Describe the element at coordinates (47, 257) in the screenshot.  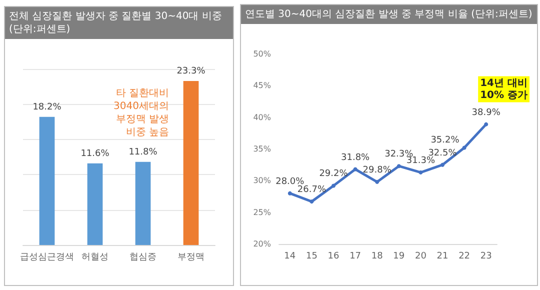
I see `x-tick-label: 급성심근경색` at that location.